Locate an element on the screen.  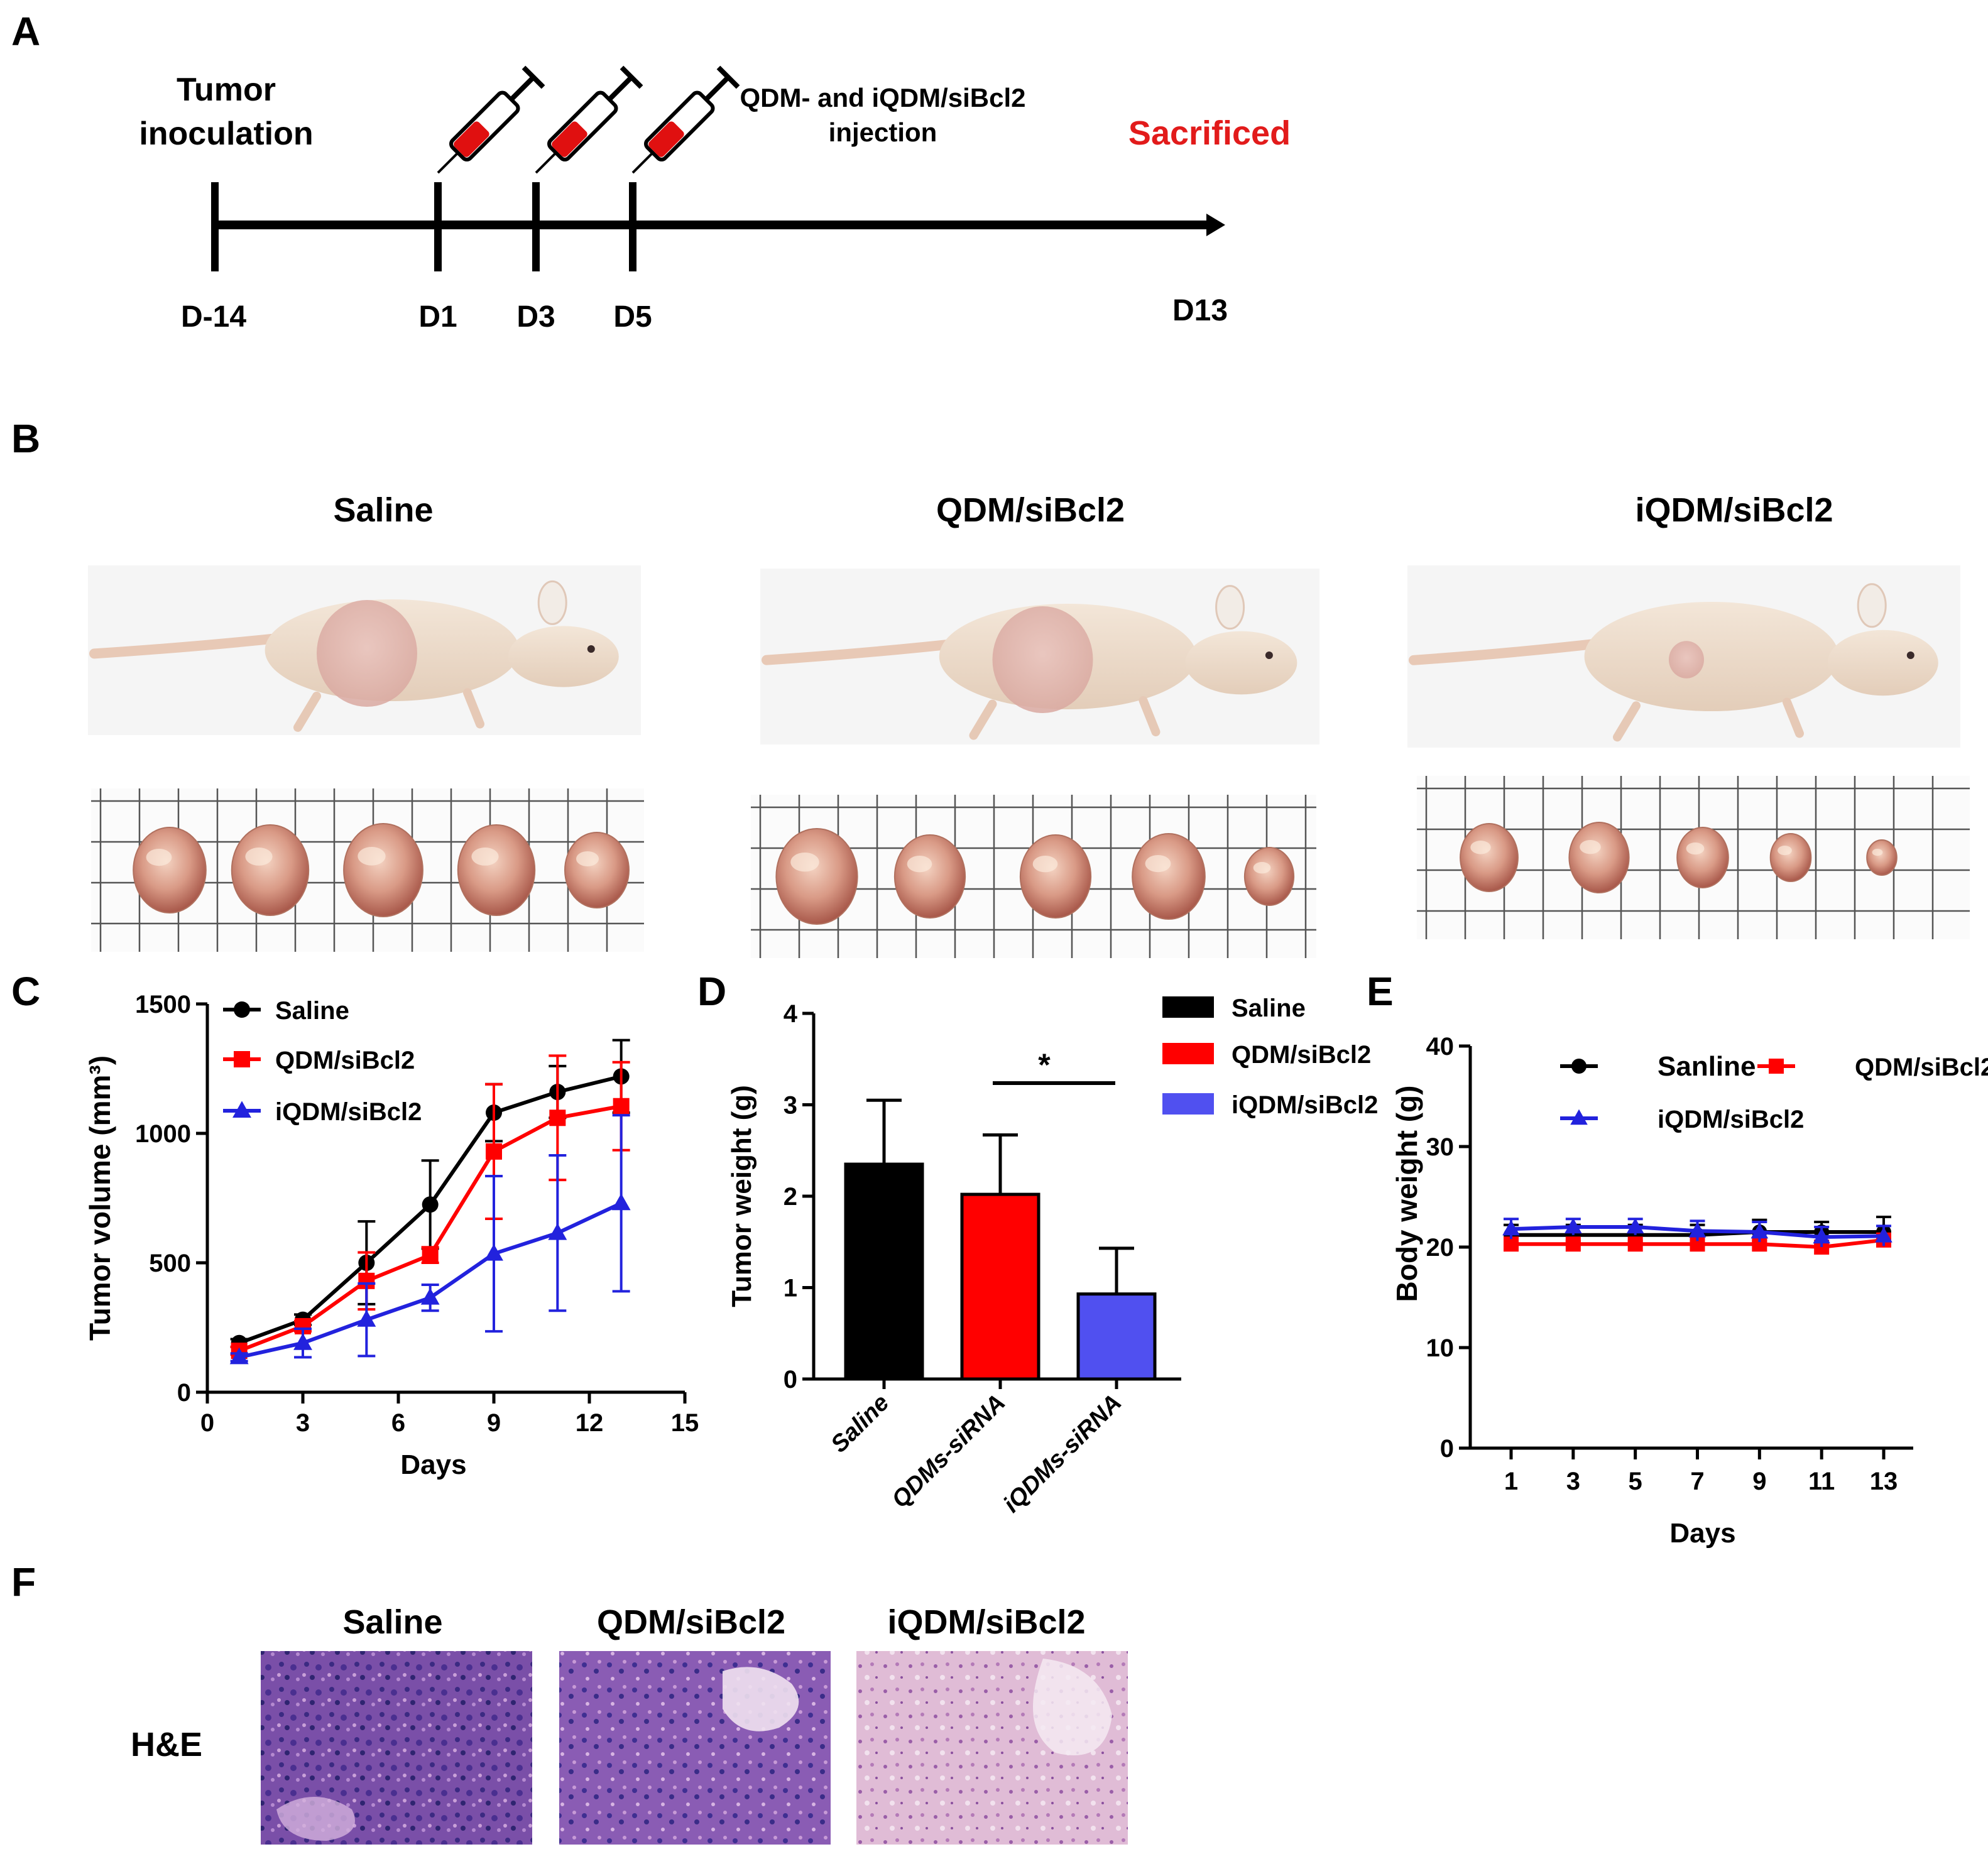
photo-group-title-qdm: QDM/siBcl2 is located at coordinates (1030, 510).